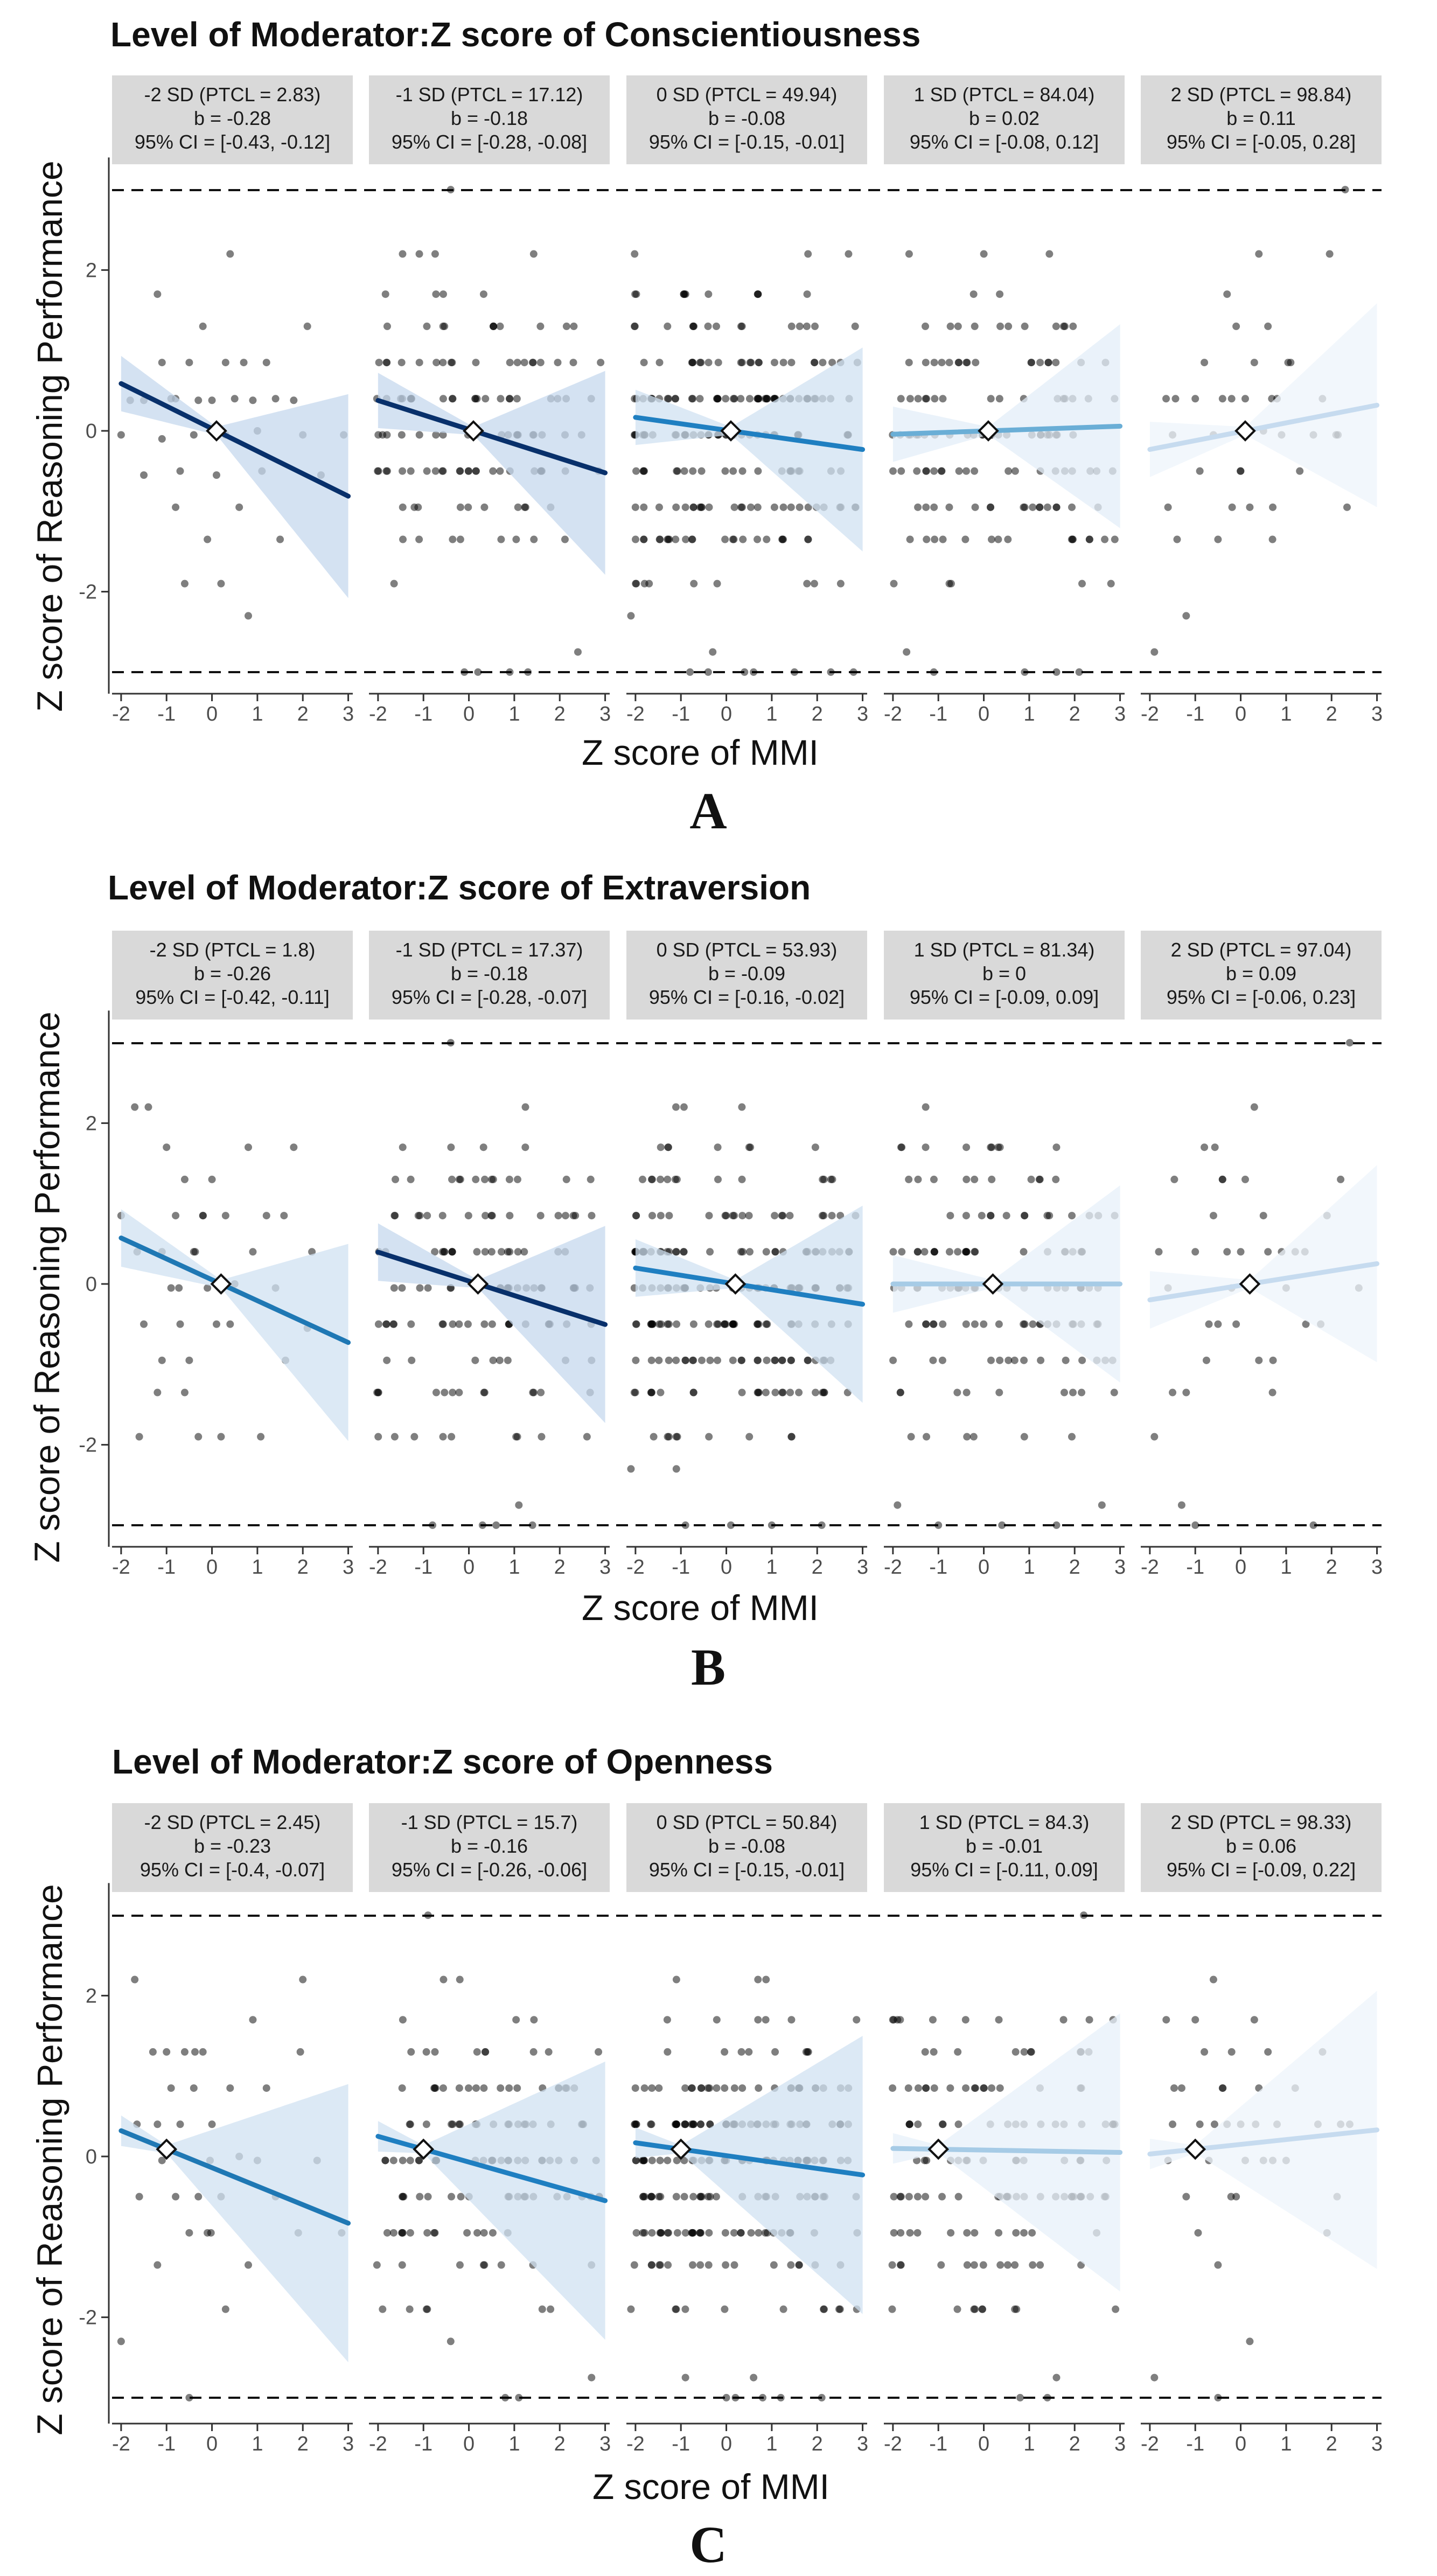 The width and height of the screenshot is (1437, 2576). Describe the element at coordinates (88, 1445) in the screenshot. I see `y-tick-label: -2` at that location.